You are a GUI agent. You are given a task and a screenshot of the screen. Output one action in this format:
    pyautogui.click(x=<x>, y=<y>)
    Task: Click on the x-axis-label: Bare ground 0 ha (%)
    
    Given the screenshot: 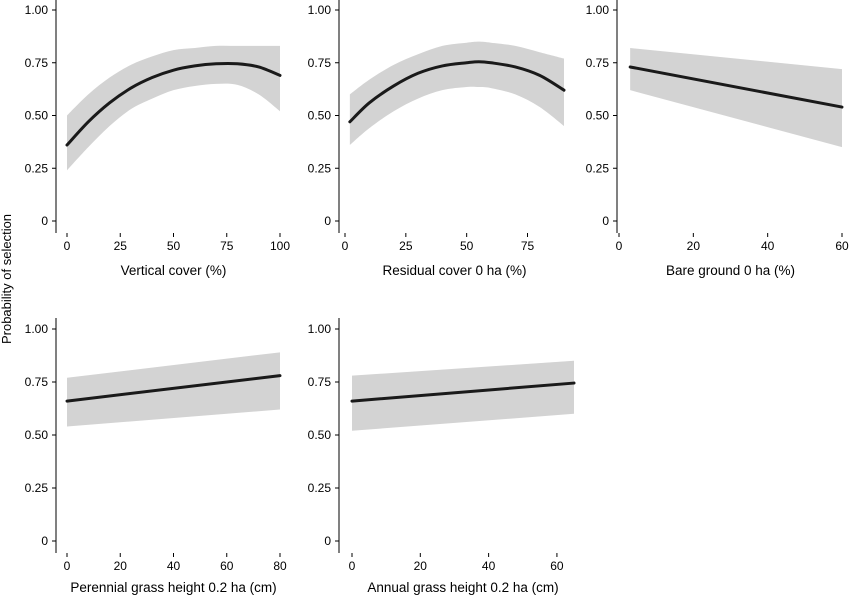 What is the action you would take?
    pyautogui.click(x=730, y=270)
    